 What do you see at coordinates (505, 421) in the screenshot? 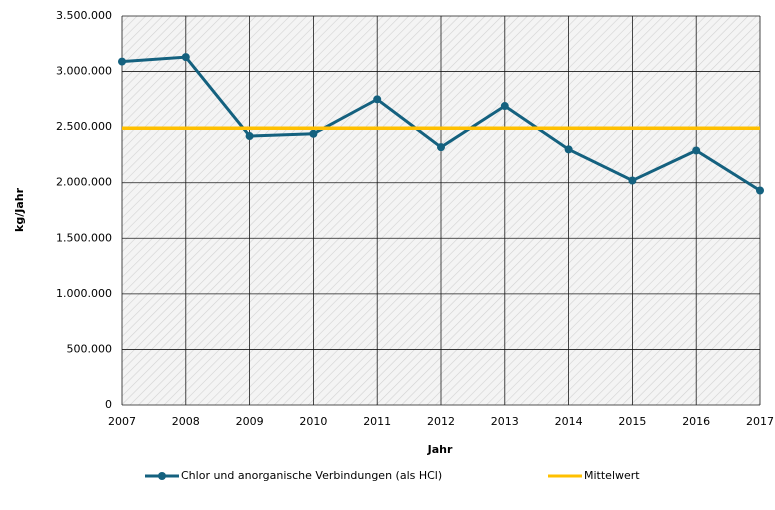
I see `x-tick-label: 2013` at bounding box center [505, 421].